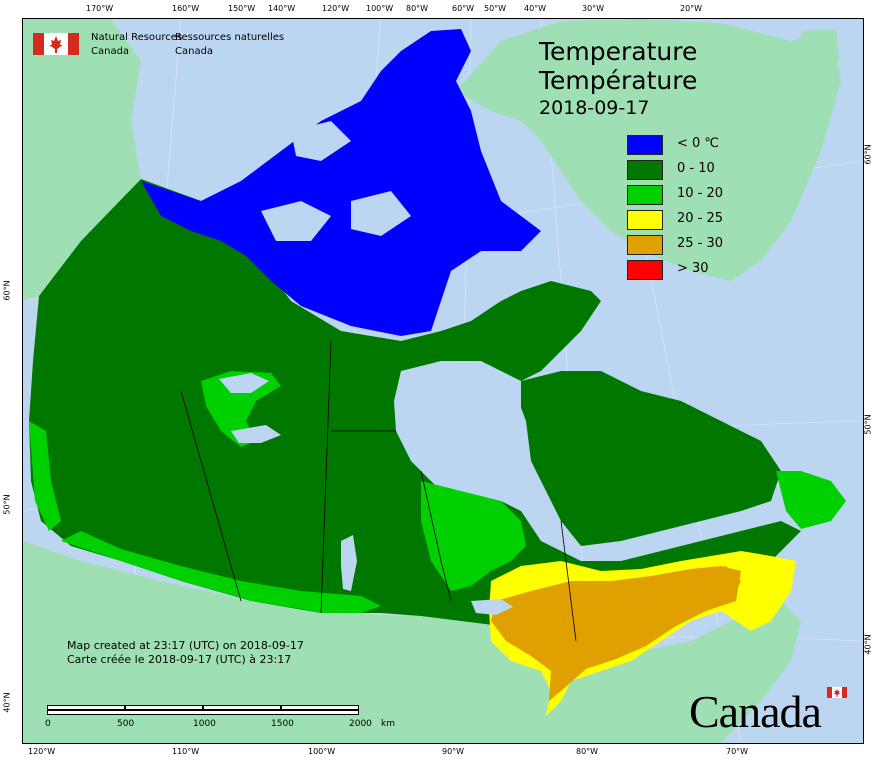 The image size is (880, 760). Describe the element at coordinates (700, 193) in the screenshot. I see `legend-label: 10 - 20` at that location.